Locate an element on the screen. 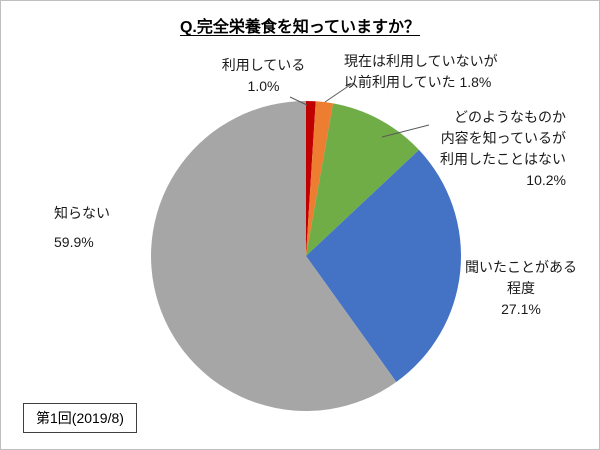 The height and width of the screenshot is (450, 600). label-slice-former: 現在は利用していないが 以前利用していた 1.8% is located at coordinates (421, 71).